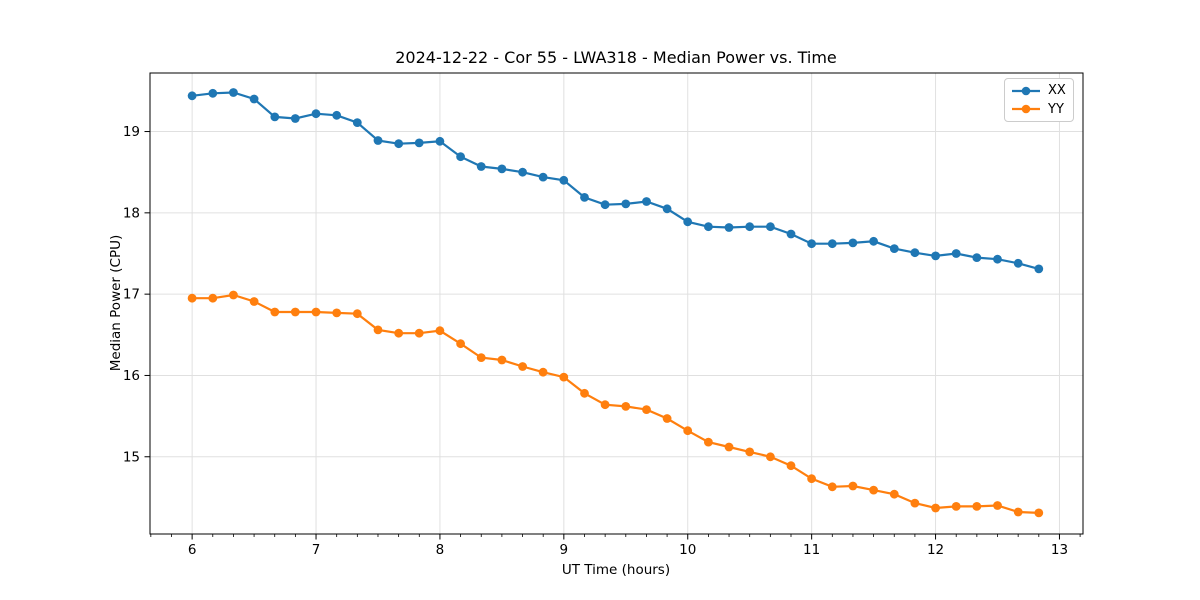  What do you see at coordinates (131, 295) in the screenshot?
I see `y-tick-label: 17` at bounding box center [131, 295].